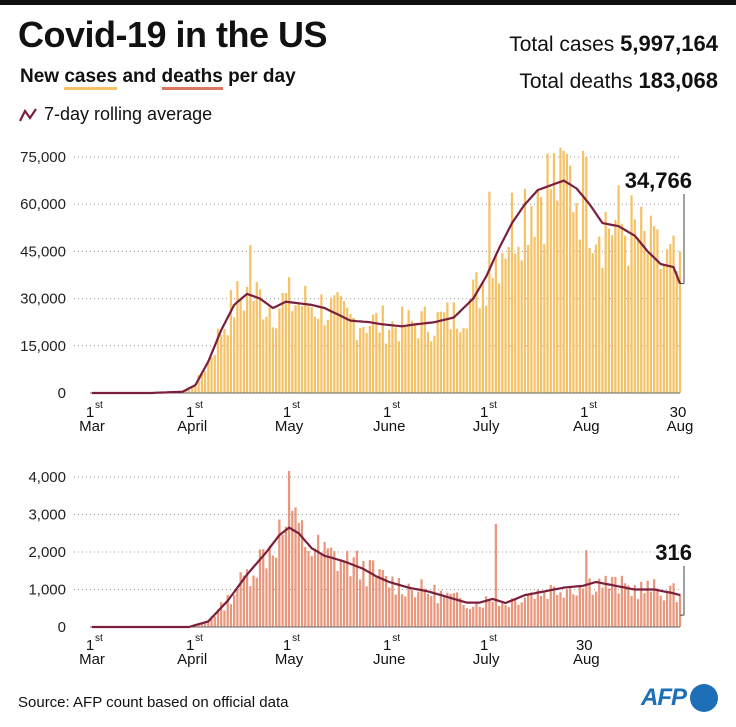 This screenshot has width=736, height=727. I want to click on end-value-label: 316, so click(673, 552).